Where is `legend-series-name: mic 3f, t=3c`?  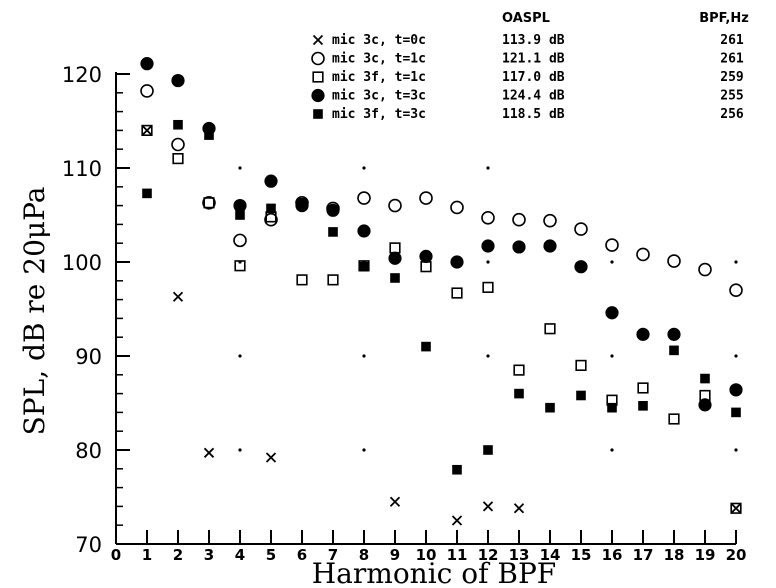 legend-series-name: mic 3f, t=3c is located at coordinates (379, 114).